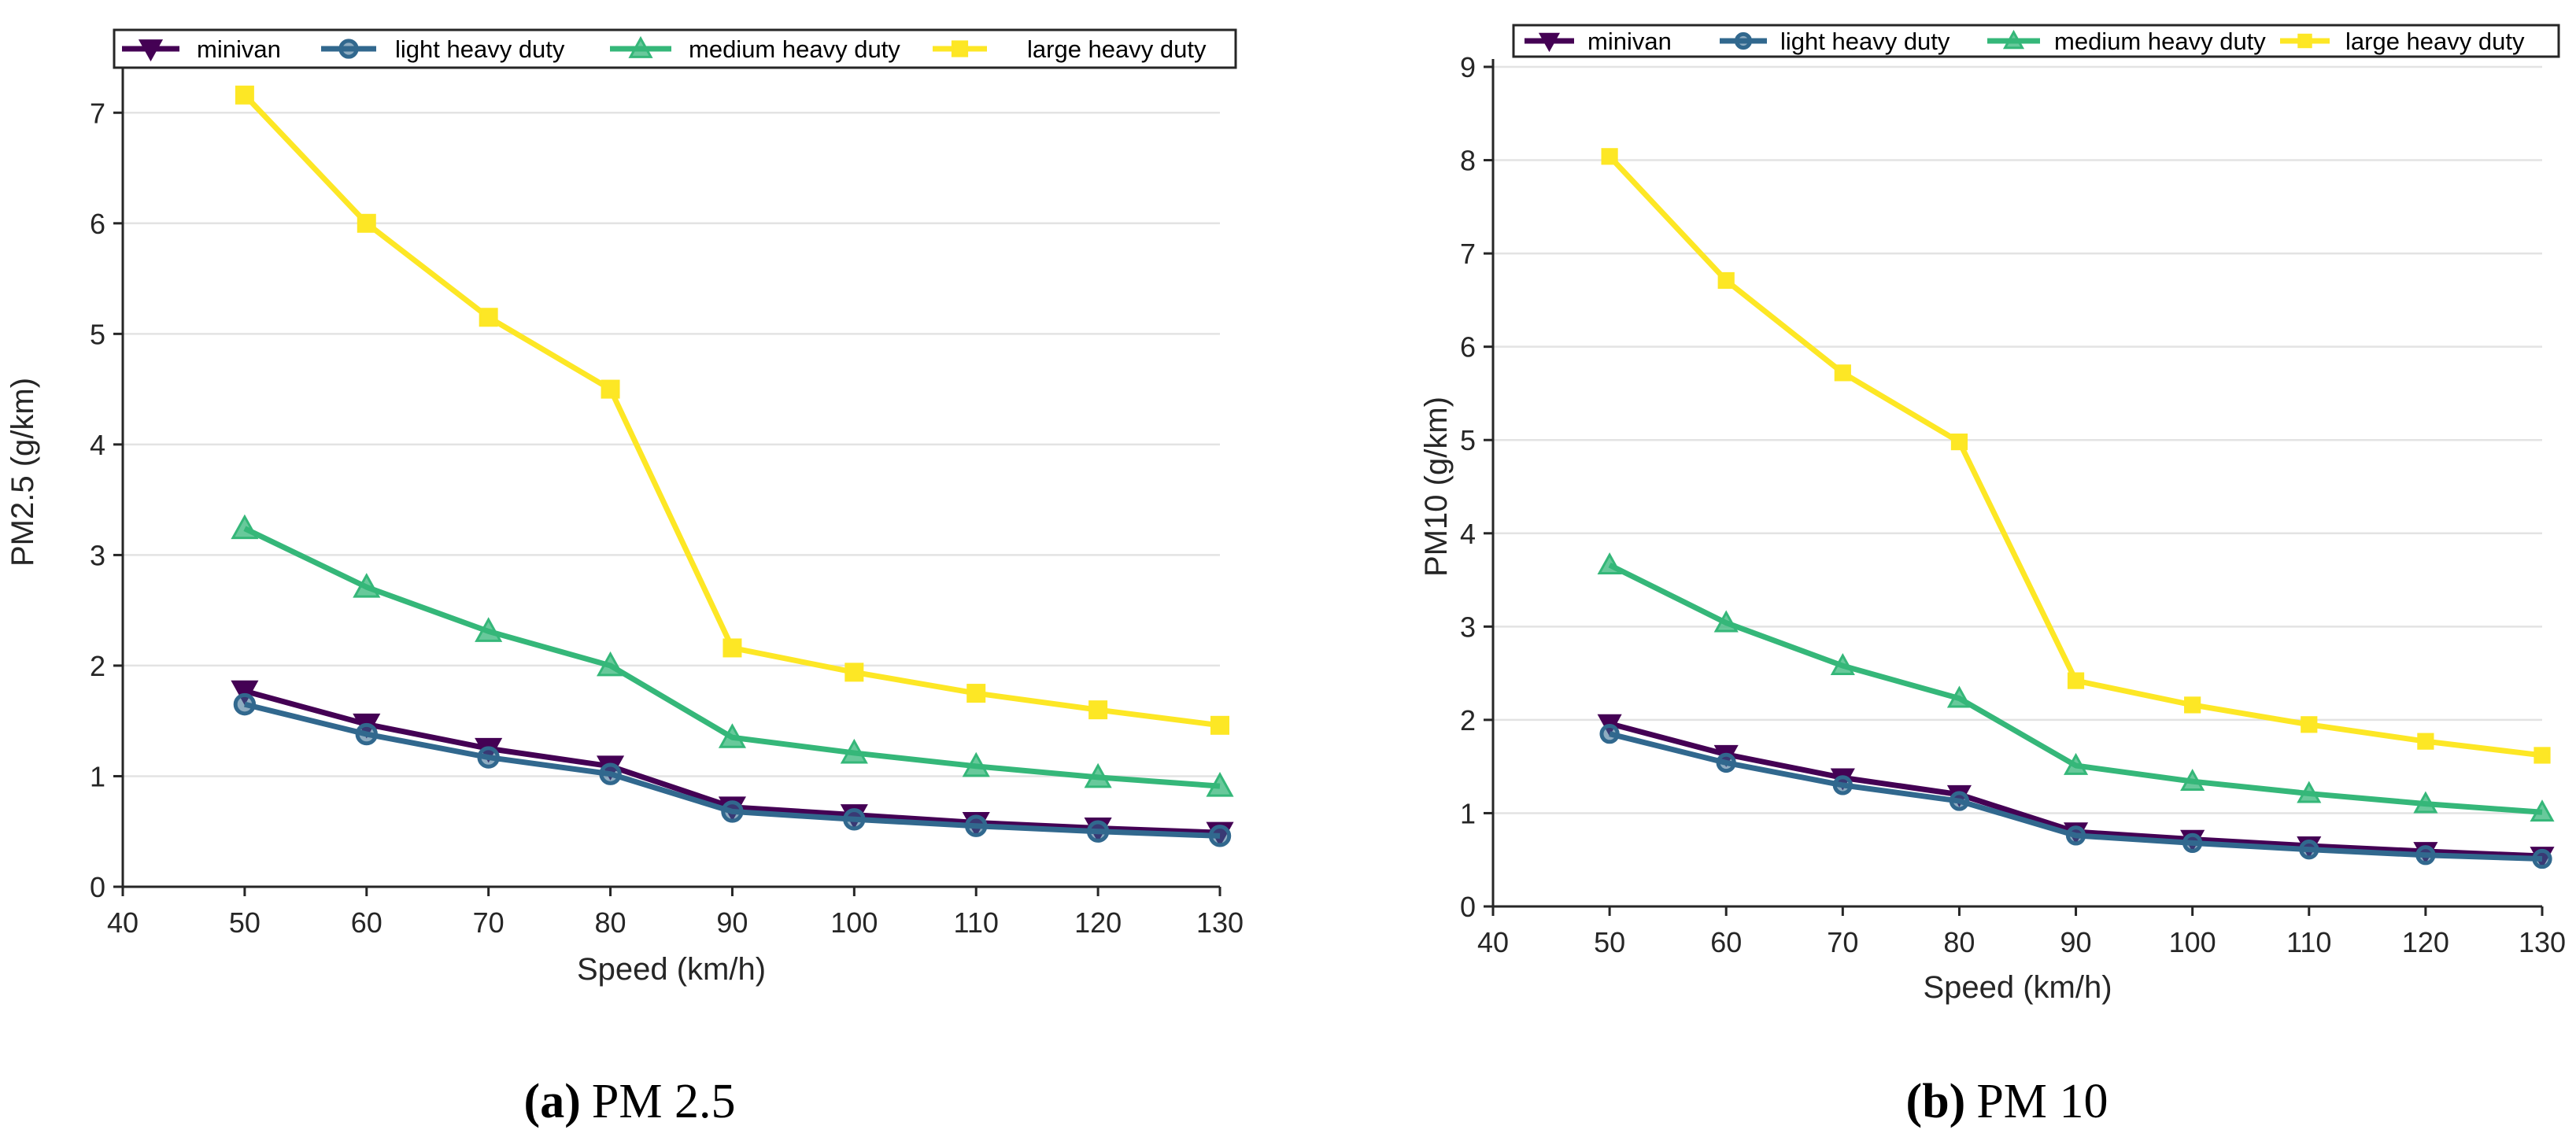  Describe the element at coordinates (1117, 49) in the screenshot. I see `legend-label: large heavy duty` at that location.